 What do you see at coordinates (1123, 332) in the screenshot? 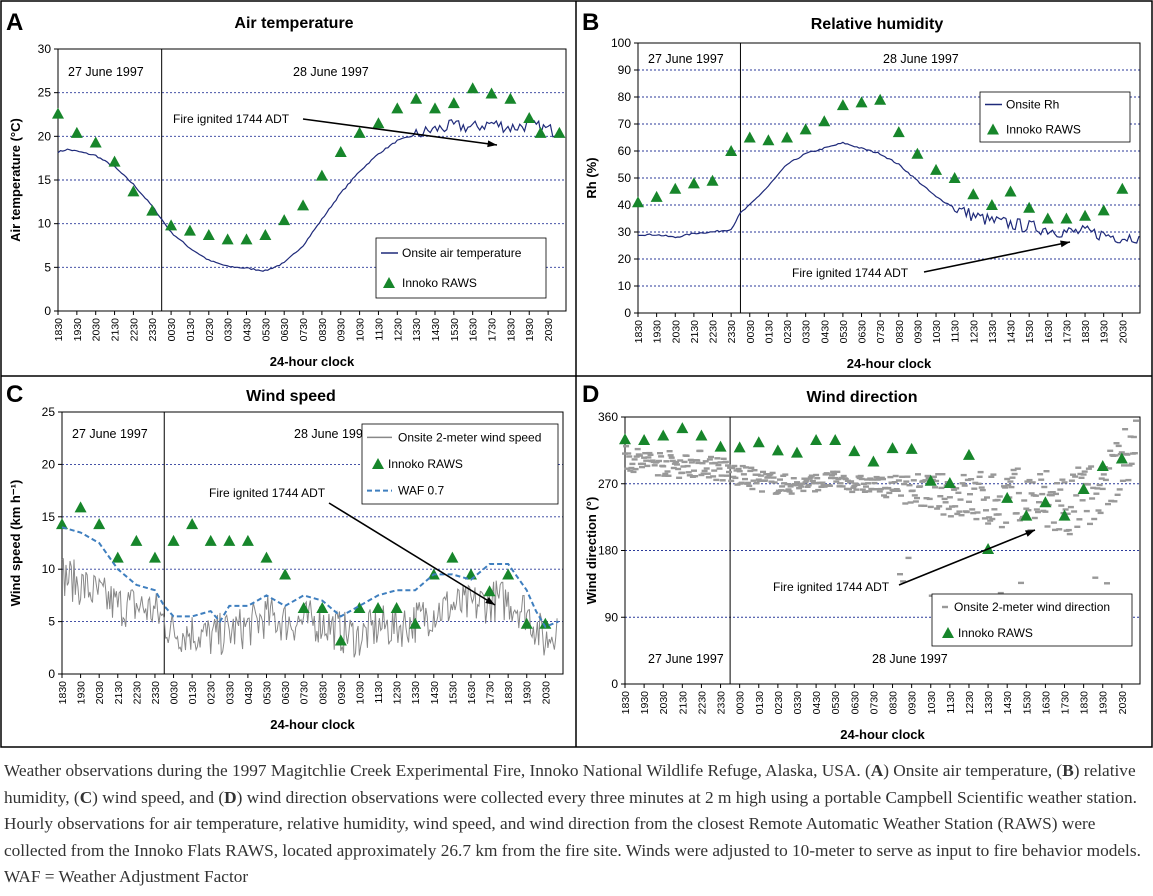
I see `x-tick-label: 2030` at bounding box center [1123, 332].